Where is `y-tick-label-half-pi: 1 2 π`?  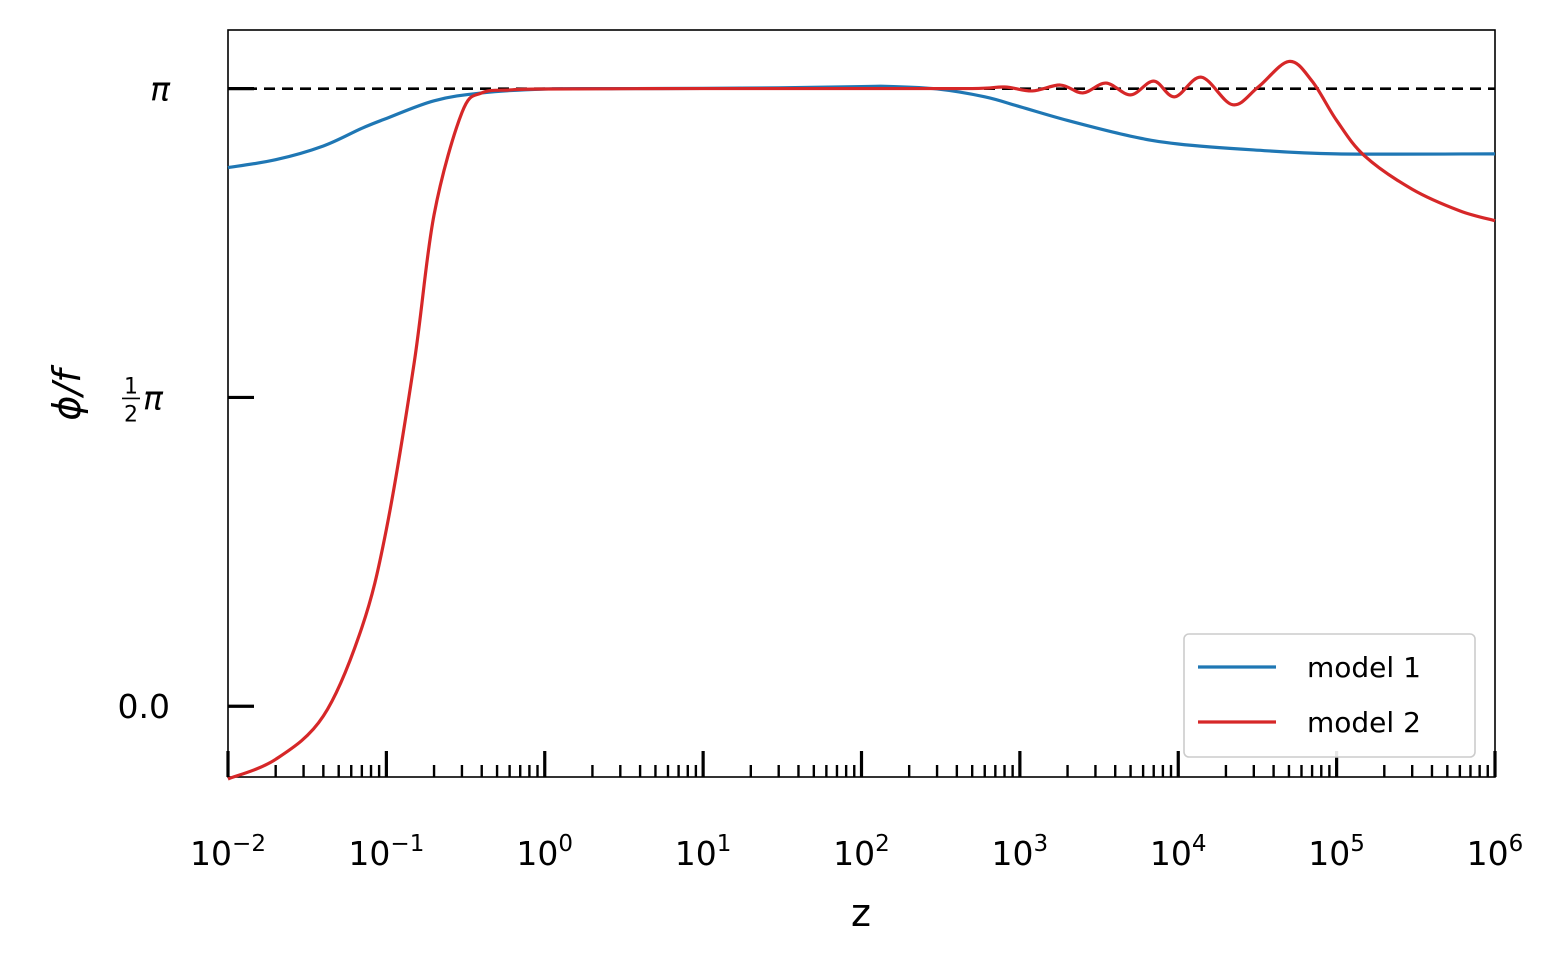 y-tick-label-half-pi: 1 2 π is located at coordinates (143, 400).